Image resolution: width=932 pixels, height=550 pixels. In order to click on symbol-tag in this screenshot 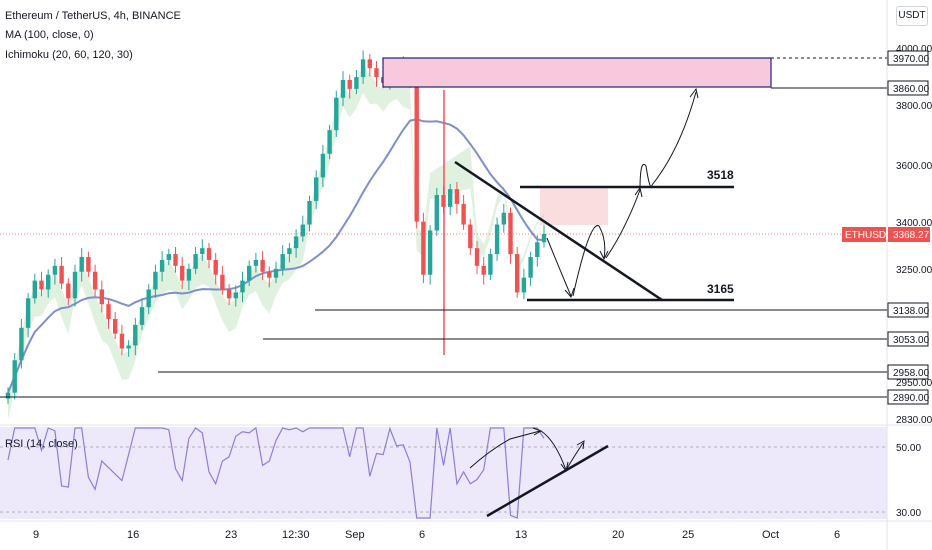, I will do `click(864, 234)`.